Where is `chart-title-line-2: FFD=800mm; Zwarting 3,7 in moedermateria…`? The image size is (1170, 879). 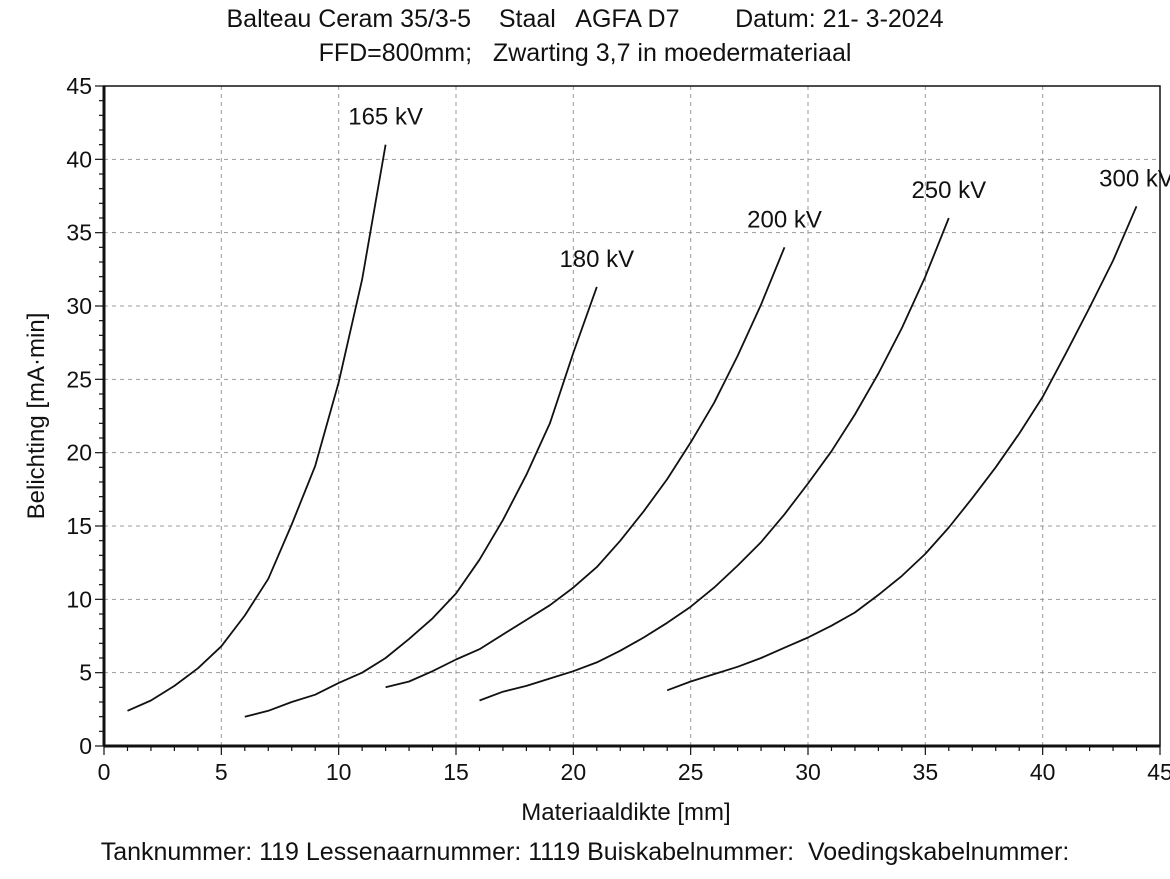 chart-title-line-2: FFD=800mm; Zwarting 3,7 in moedermateria… is located at coordinates (585, 53).